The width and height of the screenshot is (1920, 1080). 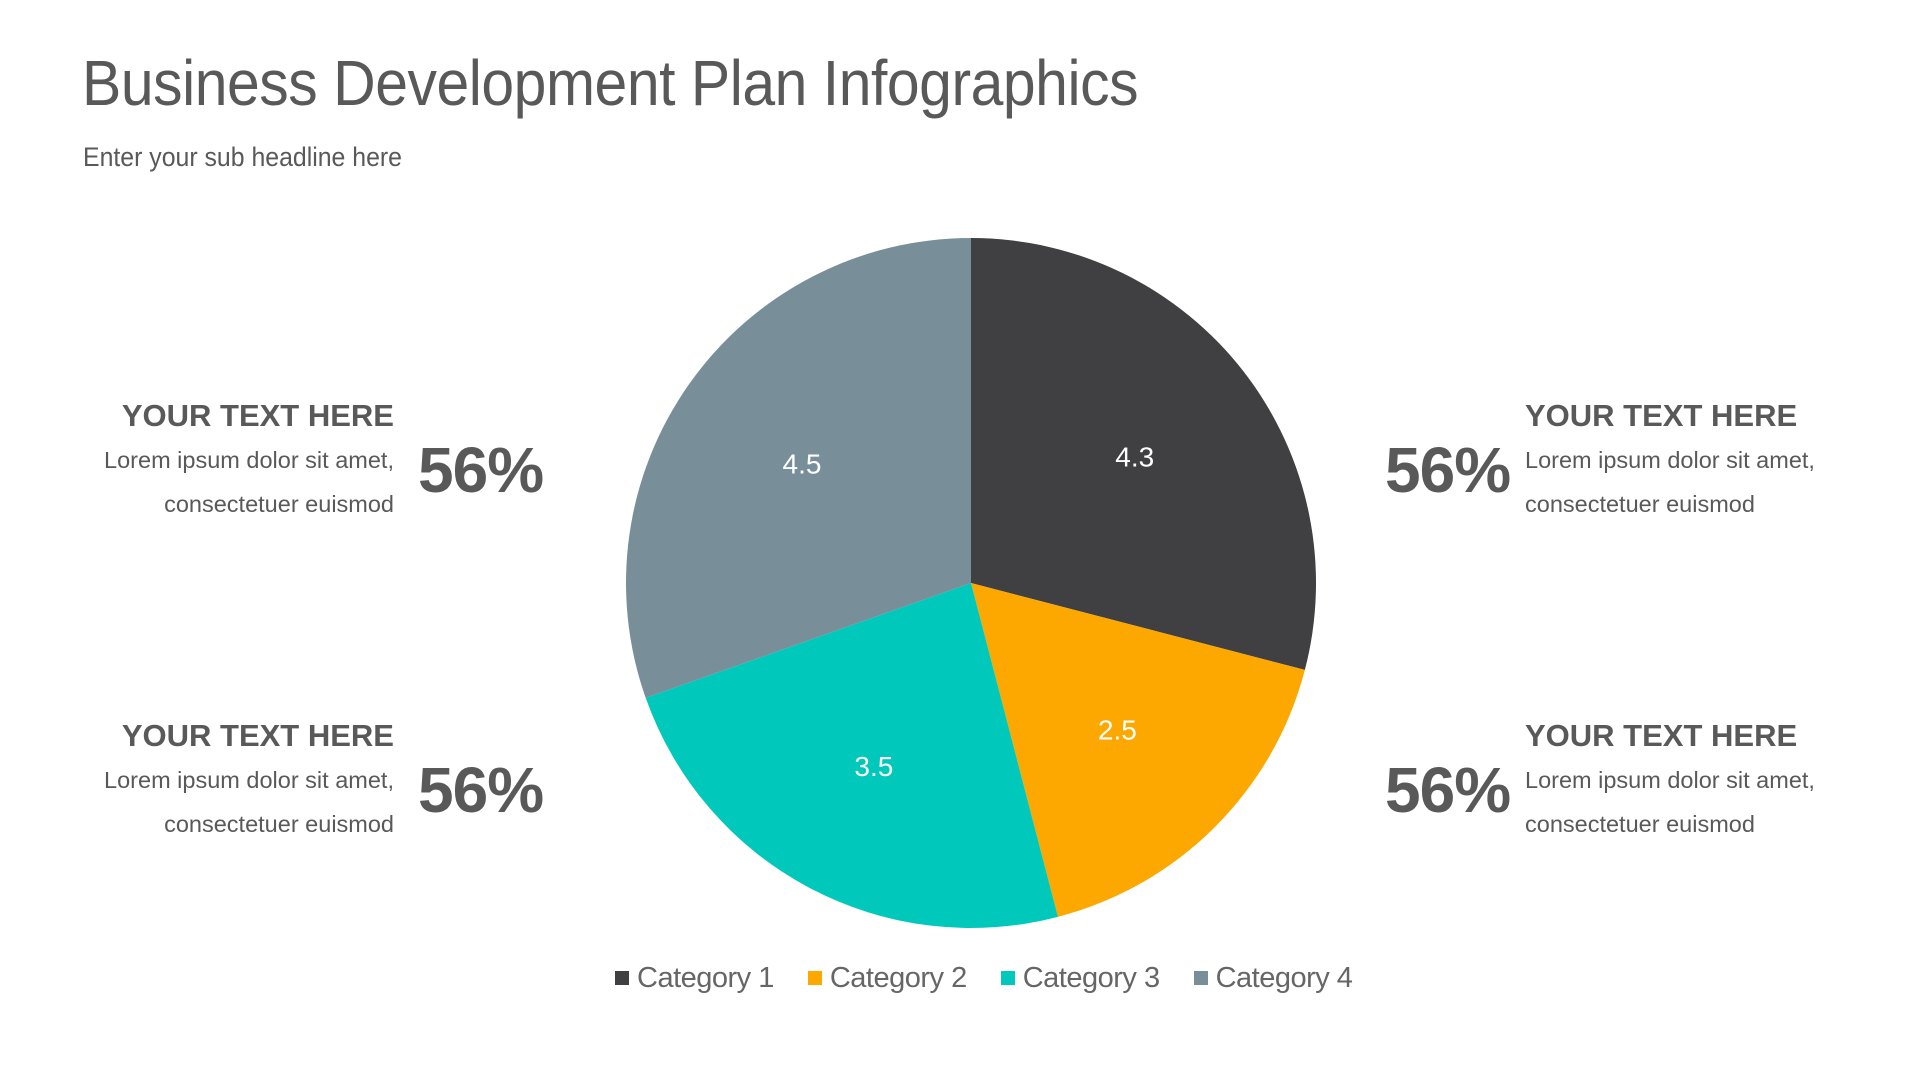 What do you see at coordinates (705, 977) in the screenshot?
I see `legend-label: Category 1` at bounding box center [705, 977].